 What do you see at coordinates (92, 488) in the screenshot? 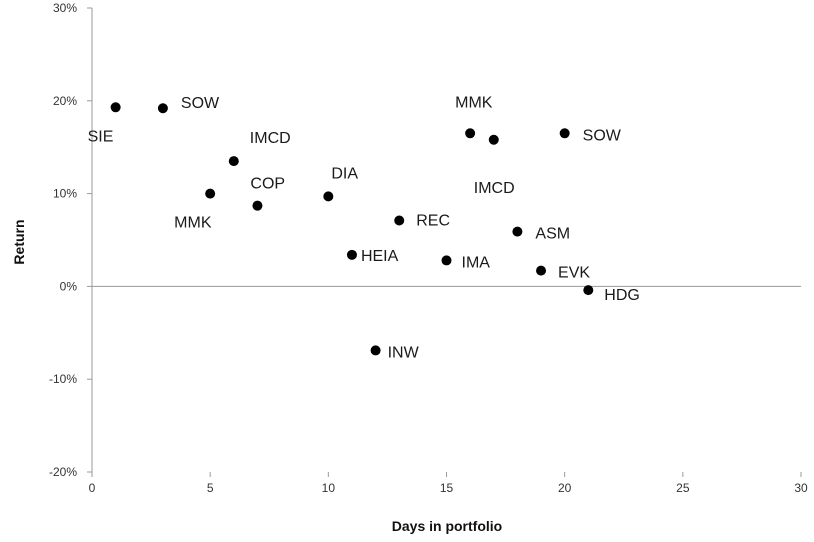
I see `x-tick-label: 0` at bounding box center [92, 488].